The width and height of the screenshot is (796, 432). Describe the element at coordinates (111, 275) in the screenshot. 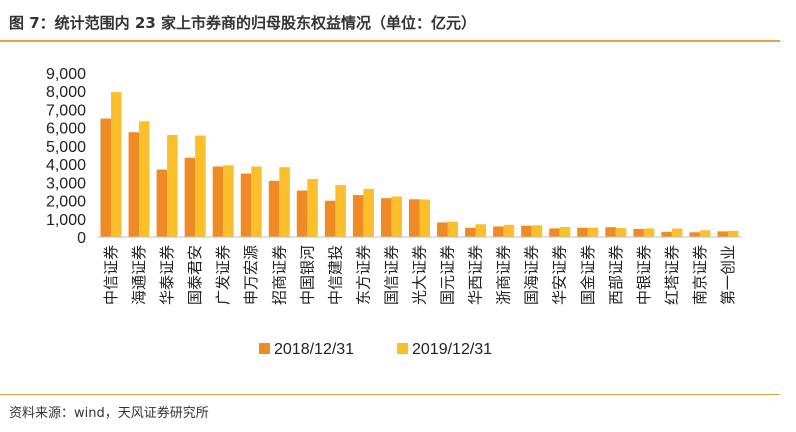

I see `category-label: 中信证券` at that location.